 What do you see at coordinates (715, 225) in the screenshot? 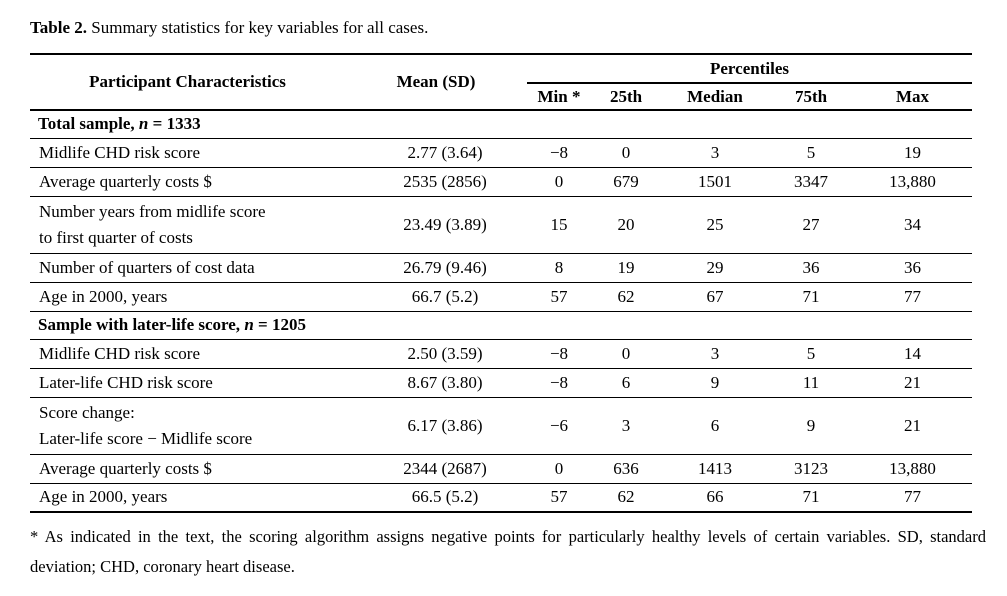
I see `cell-median: 25` at bounding box center [715, 225].